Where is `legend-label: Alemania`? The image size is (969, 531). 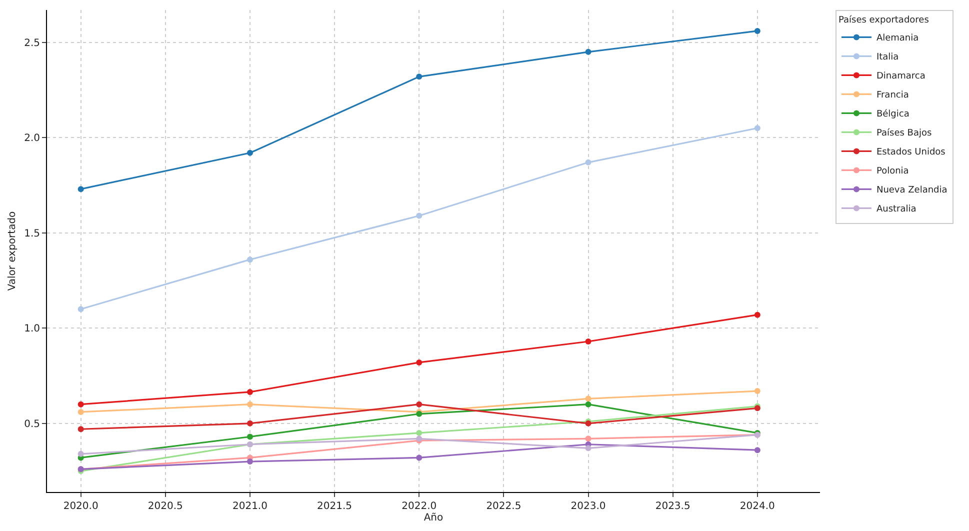
legend-label: Alemania is located at coordinates (897, 39).